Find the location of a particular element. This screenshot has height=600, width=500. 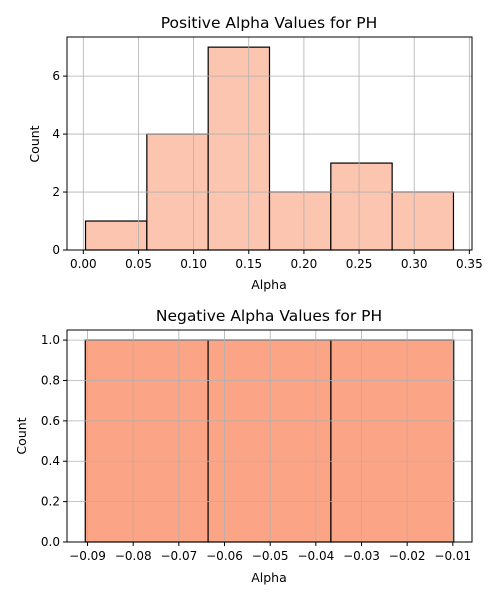

x-tick-label: −0.09 is located at coordinates (87, 556).